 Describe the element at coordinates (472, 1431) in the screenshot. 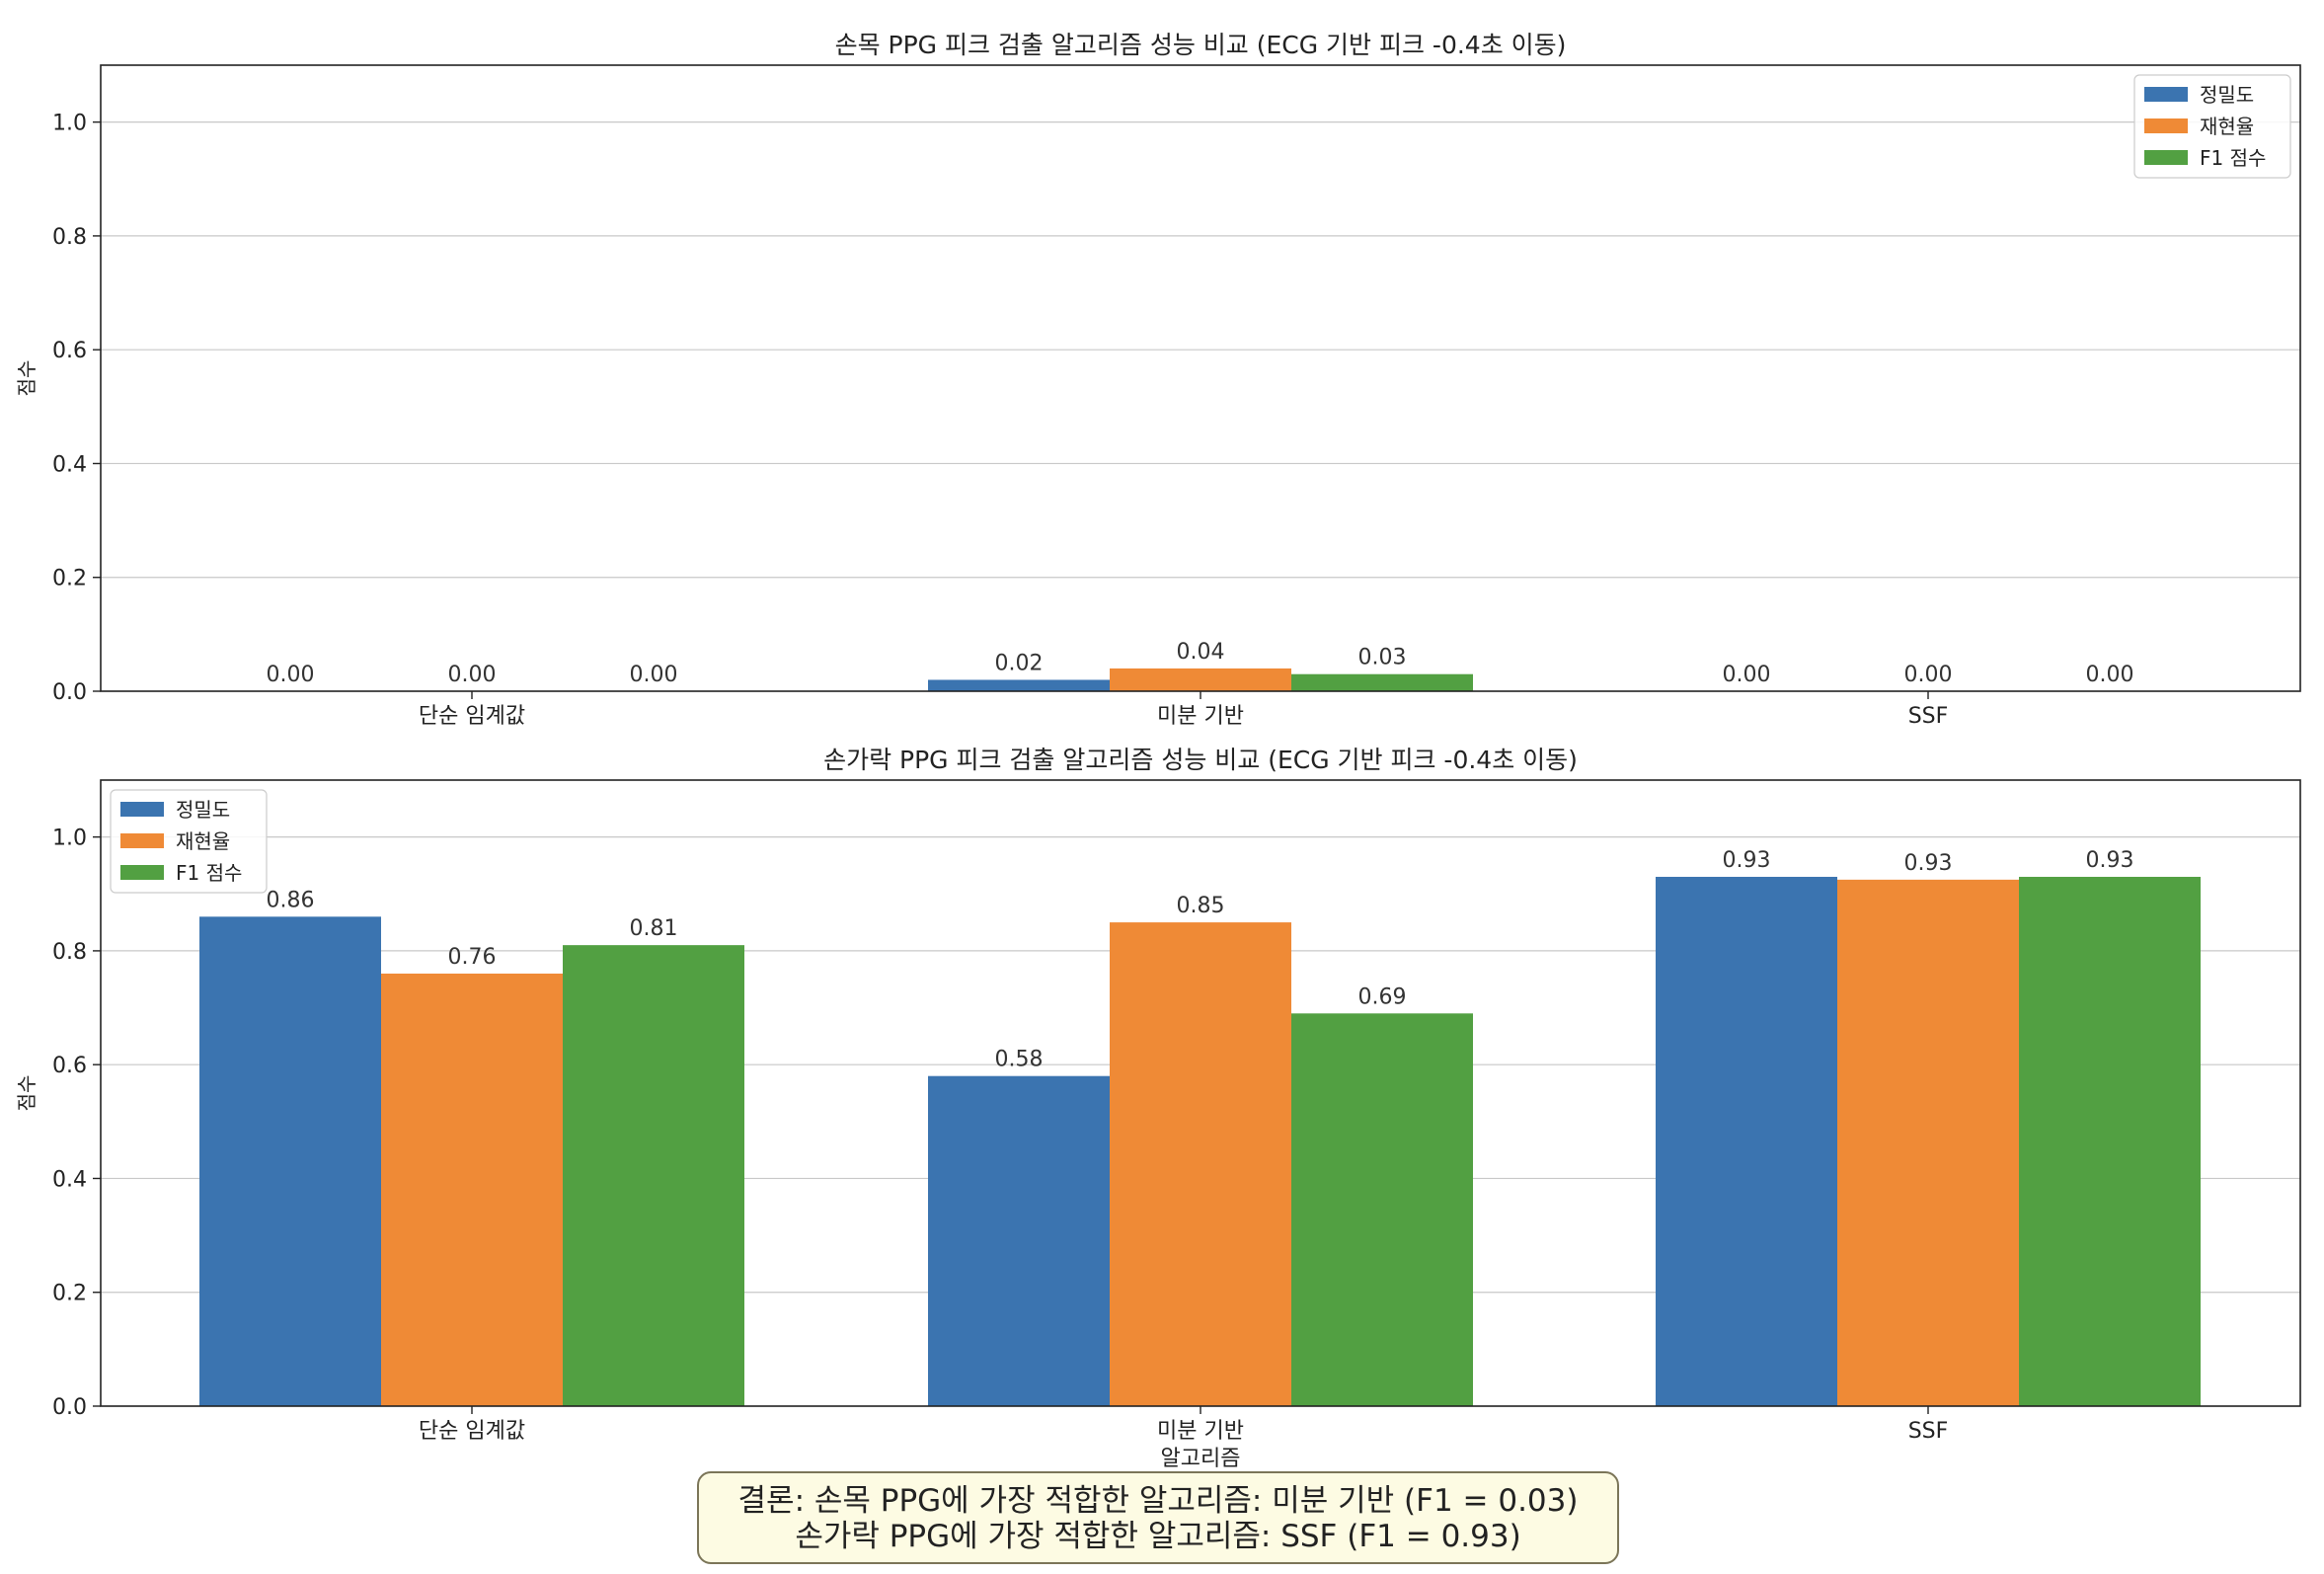

I see `finger-x-tick-label: 단순 임계값` at that location.